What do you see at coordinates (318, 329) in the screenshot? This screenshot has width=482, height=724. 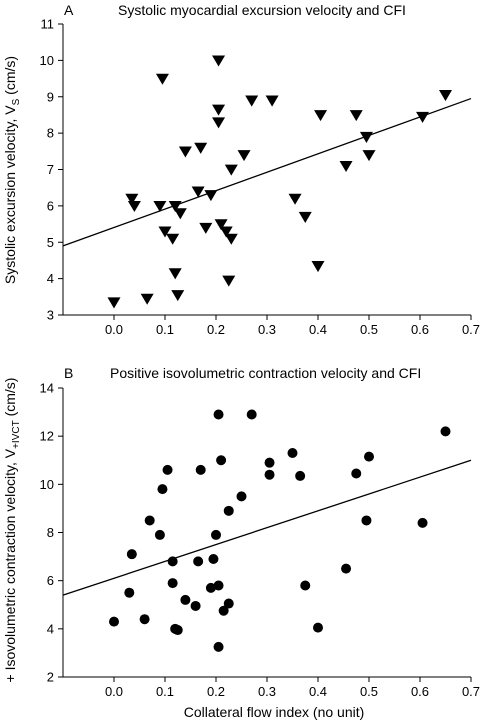 I see `panel-a-x-tick-label: 0.4` at bounding box center [318, 329].